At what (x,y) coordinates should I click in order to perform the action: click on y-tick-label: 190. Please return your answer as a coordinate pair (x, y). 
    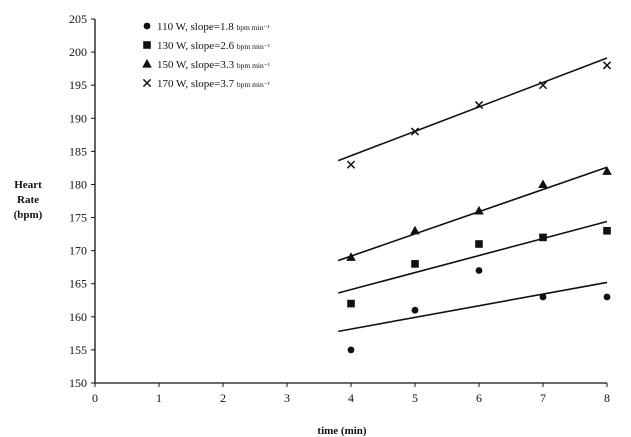
    Looking at the image, I should click on (78, 118).